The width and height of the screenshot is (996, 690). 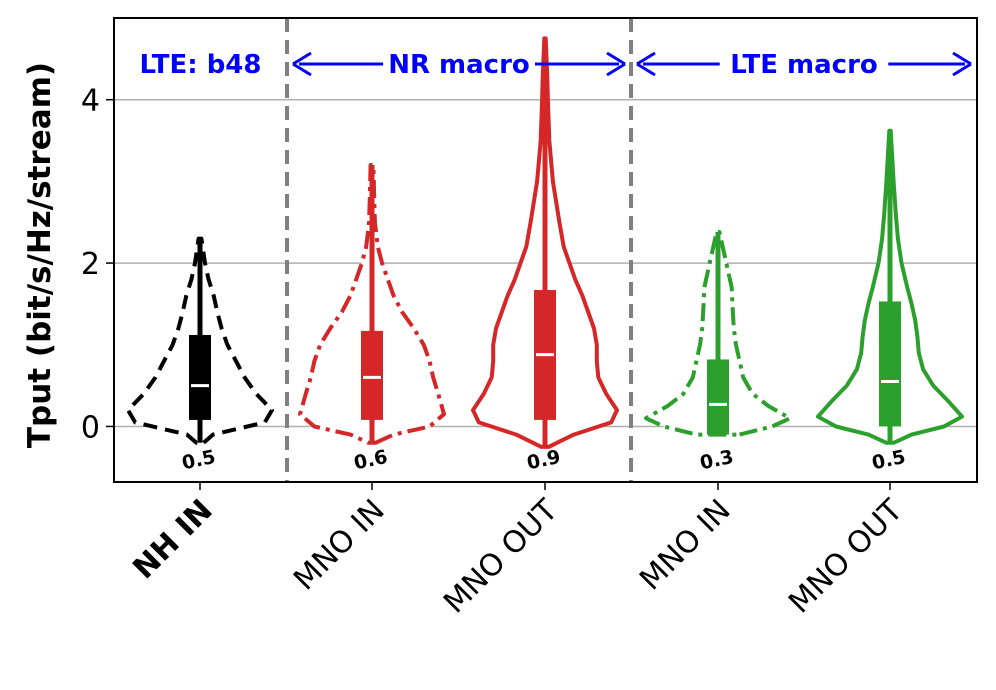 What do you see at coordinates (717, 460) in the screenshot?
I see `median-value-label: 0.3` at bounding box center [717, 460].